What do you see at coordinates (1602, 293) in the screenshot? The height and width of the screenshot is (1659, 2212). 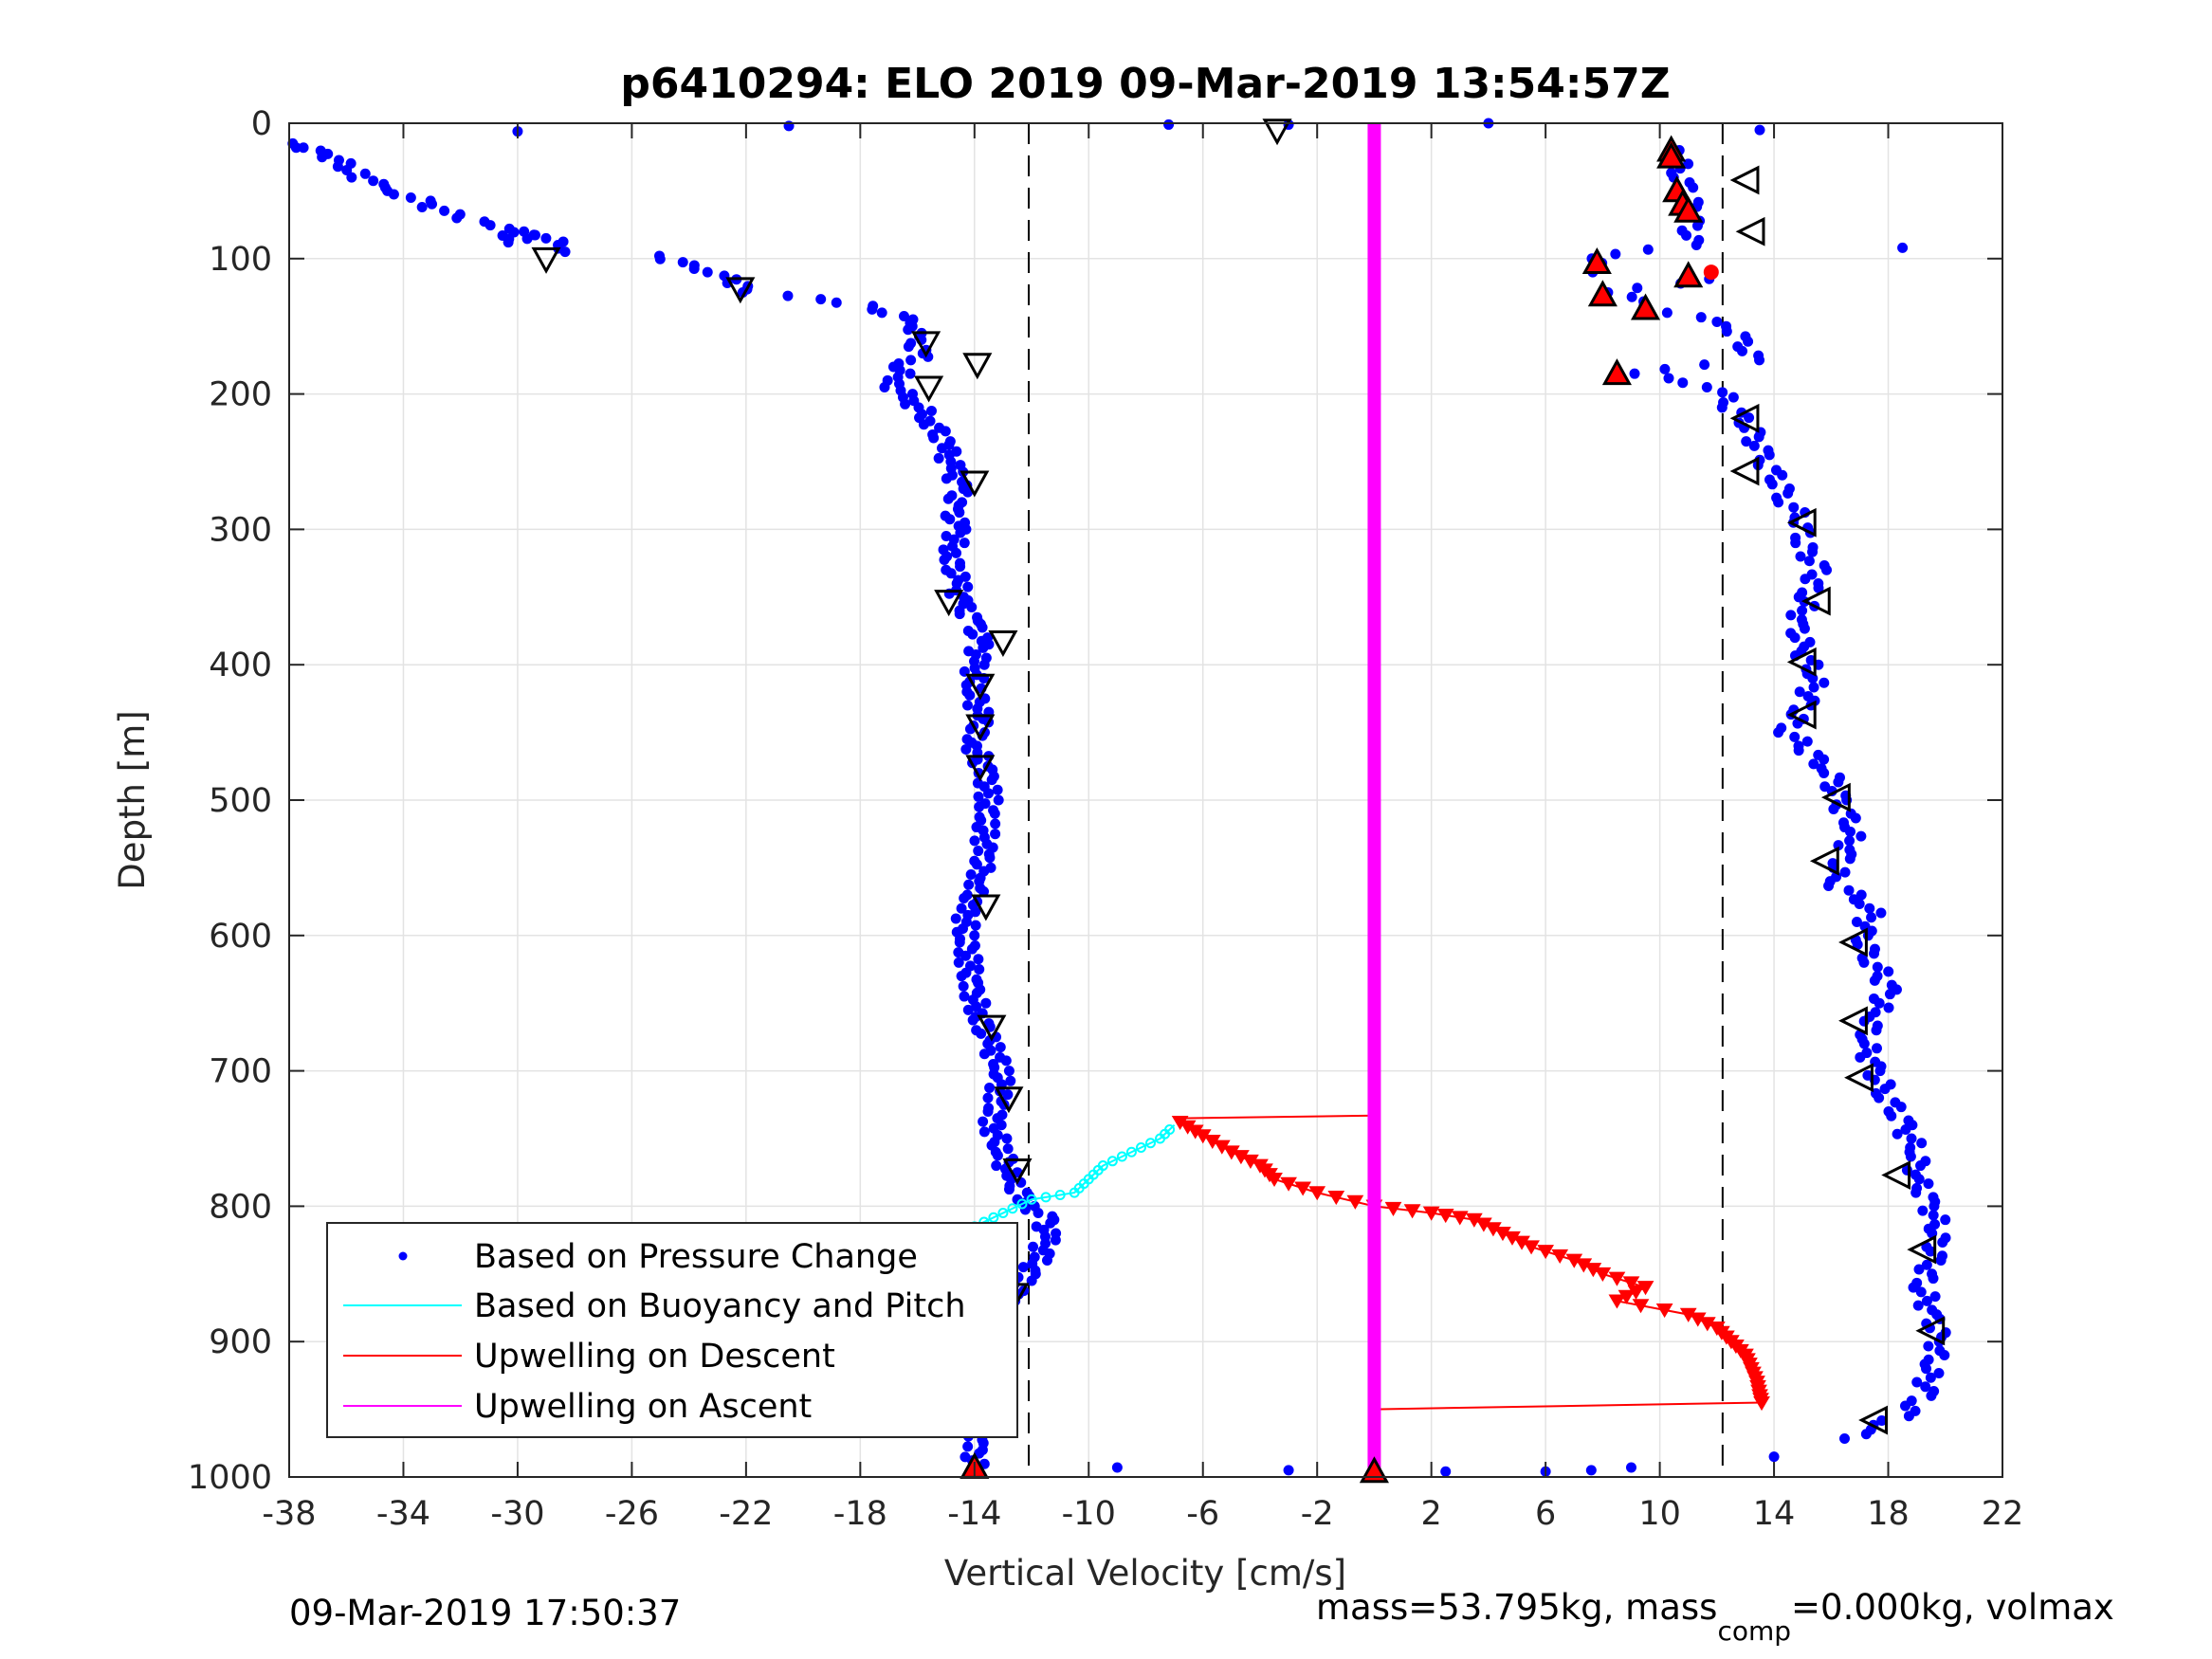 I see `red-triangle-marker` at bounding box center [1602, 293].